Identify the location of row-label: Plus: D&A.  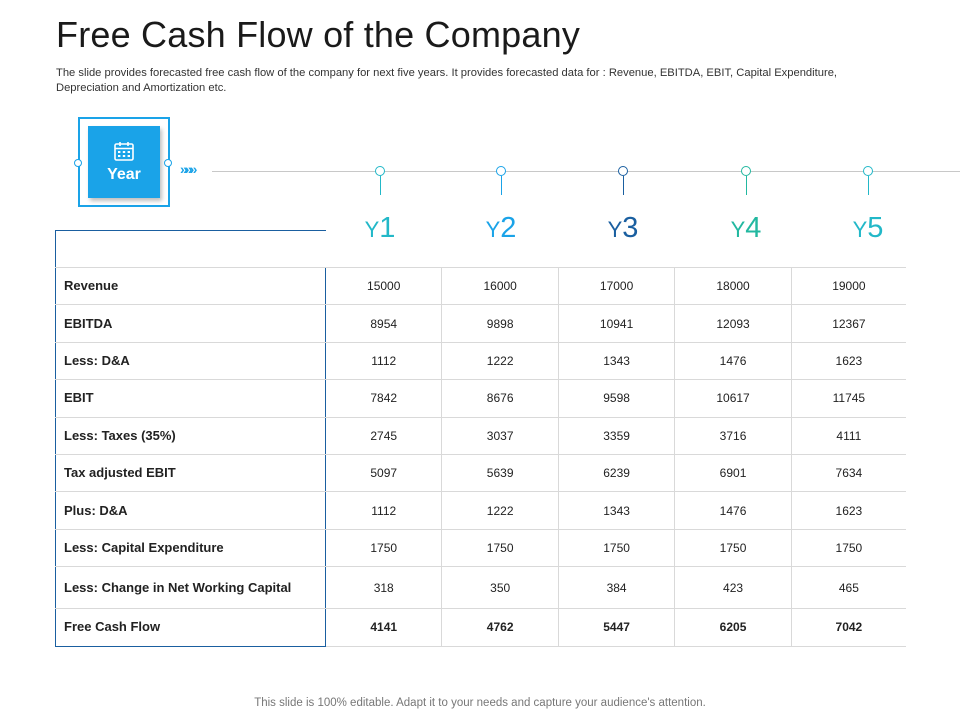
(190, 510).